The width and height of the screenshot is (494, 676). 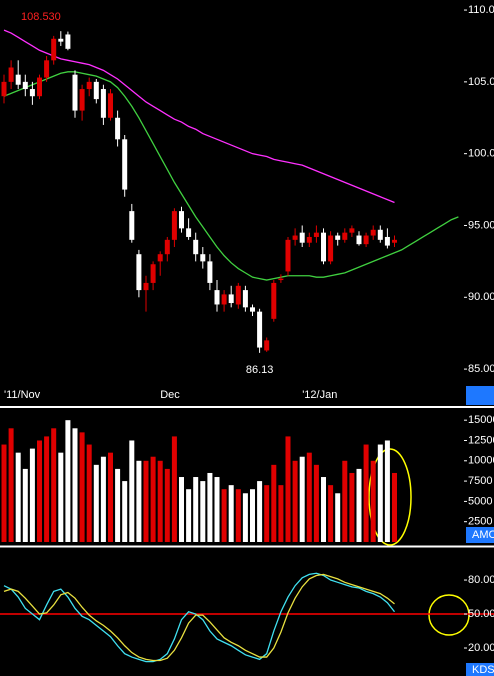 I want to click on annotation: 108.530, so click(x=41, y=17).